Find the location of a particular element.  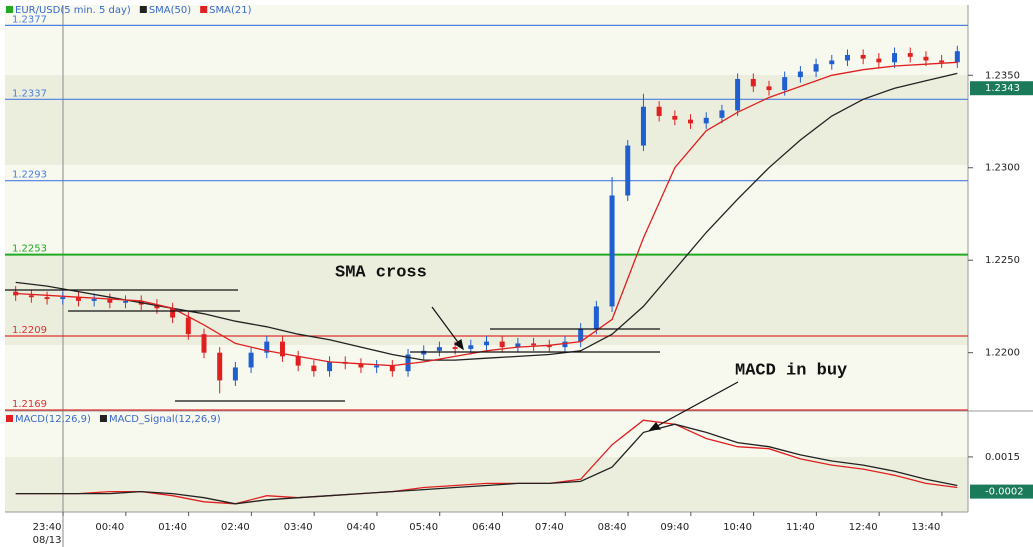

level-label: 1.2169 is located at coordinates (29, 404).